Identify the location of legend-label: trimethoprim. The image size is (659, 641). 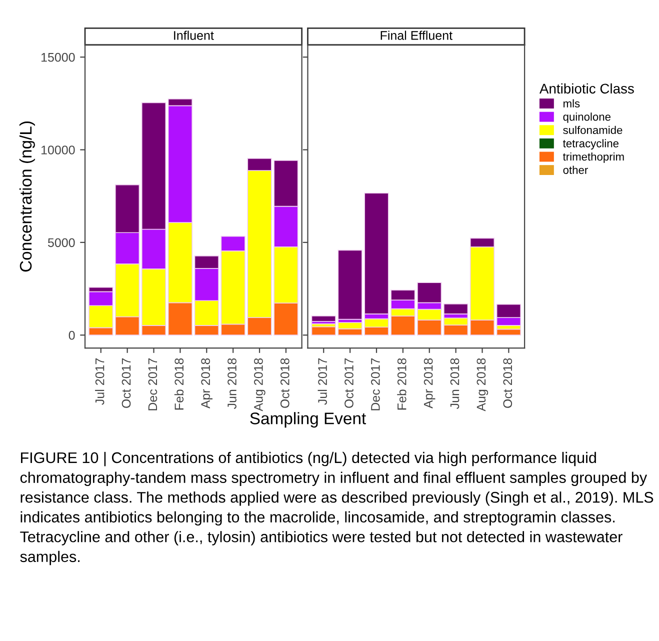
(593, 157).